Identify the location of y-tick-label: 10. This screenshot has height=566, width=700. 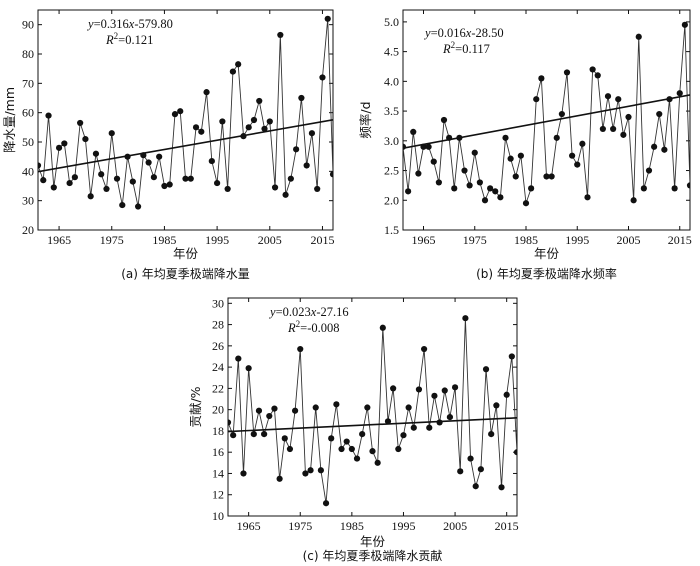
(218, 516).